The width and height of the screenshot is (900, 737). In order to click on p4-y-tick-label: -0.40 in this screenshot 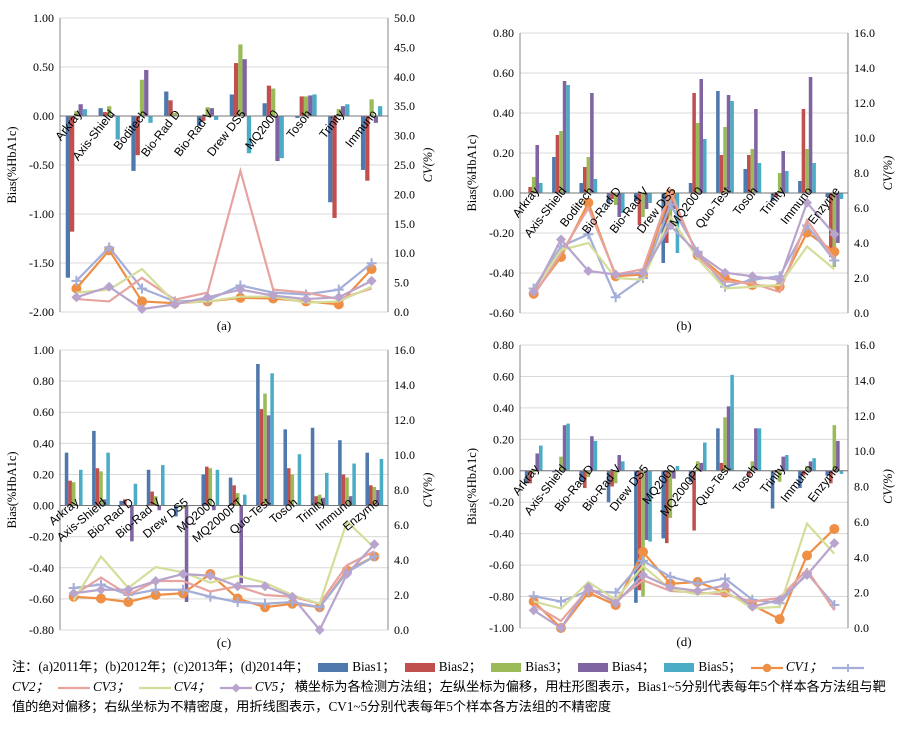, I will do `click(501, 534)`.